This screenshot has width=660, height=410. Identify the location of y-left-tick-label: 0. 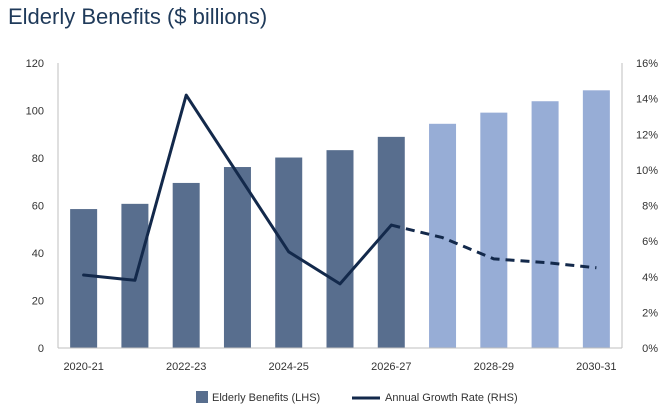
(41, 349).